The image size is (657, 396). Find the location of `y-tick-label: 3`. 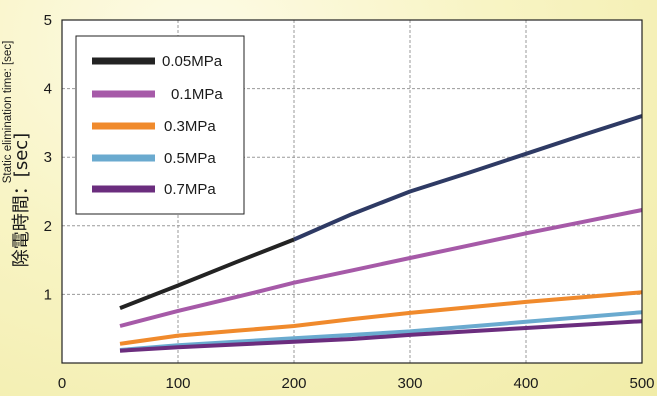

y-tick-label: 3 is located at coordinates (48, 157).